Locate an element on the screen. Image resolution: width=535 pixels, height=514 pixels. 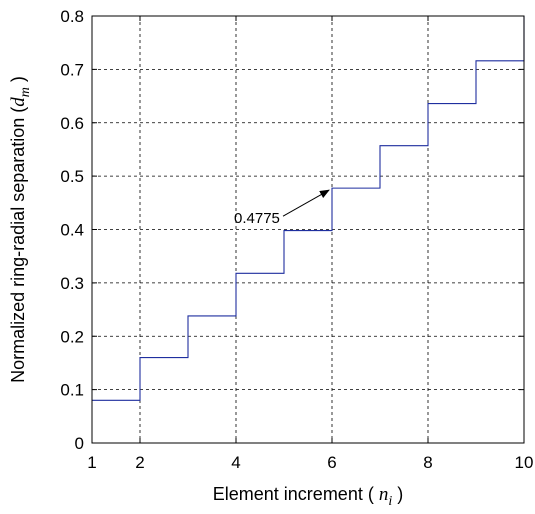
x-tick-label: 4 is located at coordinates (235, 462).